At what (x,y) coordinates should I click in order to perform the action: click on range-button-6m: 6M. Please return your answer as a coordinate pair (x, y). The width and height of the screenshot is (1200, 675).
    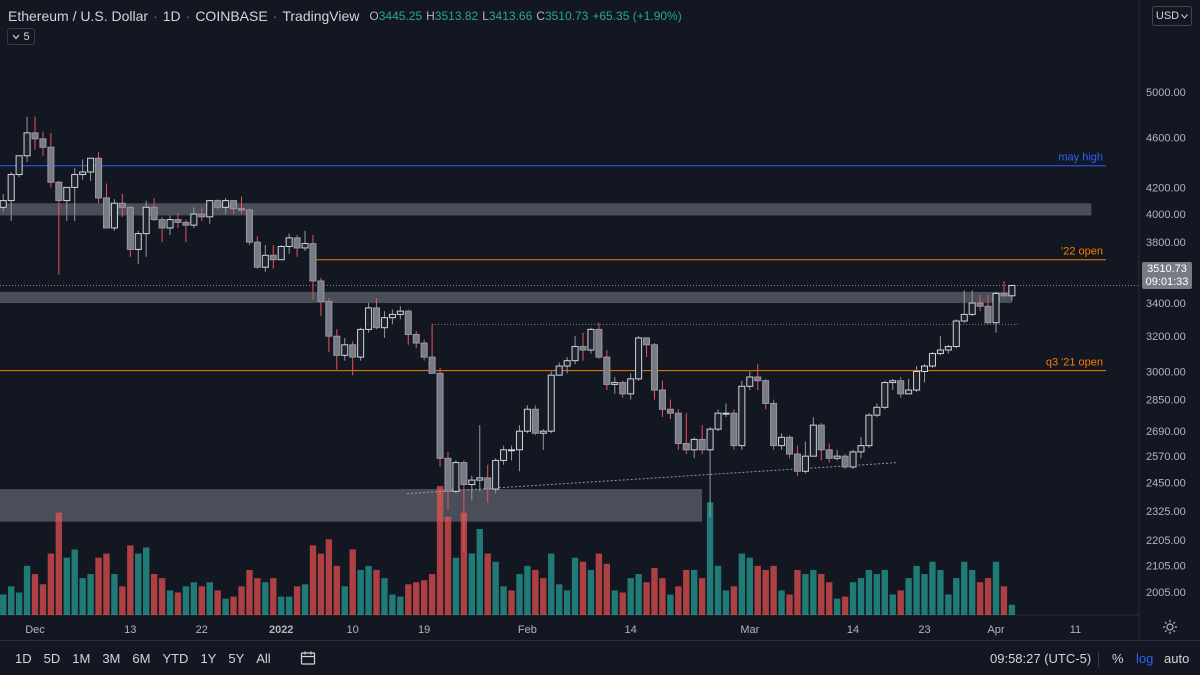
    Looking at the image, I should click on (141, 658).